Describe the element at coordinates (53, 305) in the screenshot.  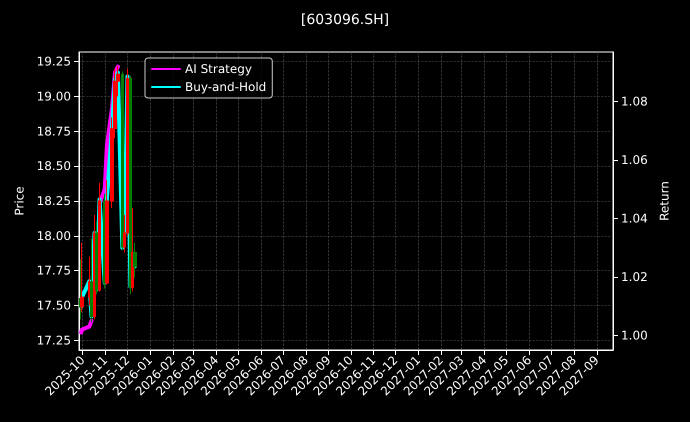
I see `y-tick-label: 17.50` at that location.